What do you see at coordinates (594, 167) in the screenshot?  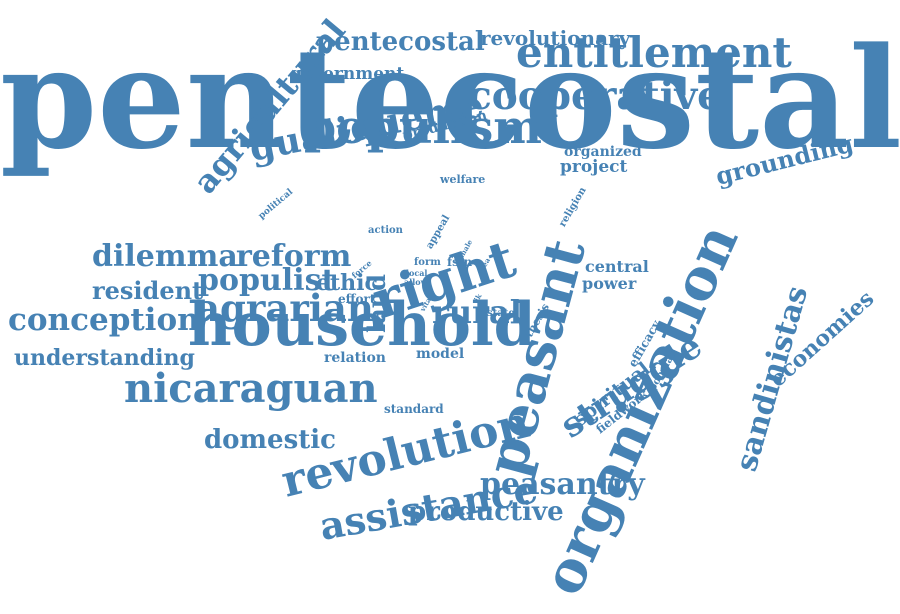 I see `word-project: project` at bounding box center [594, 167].